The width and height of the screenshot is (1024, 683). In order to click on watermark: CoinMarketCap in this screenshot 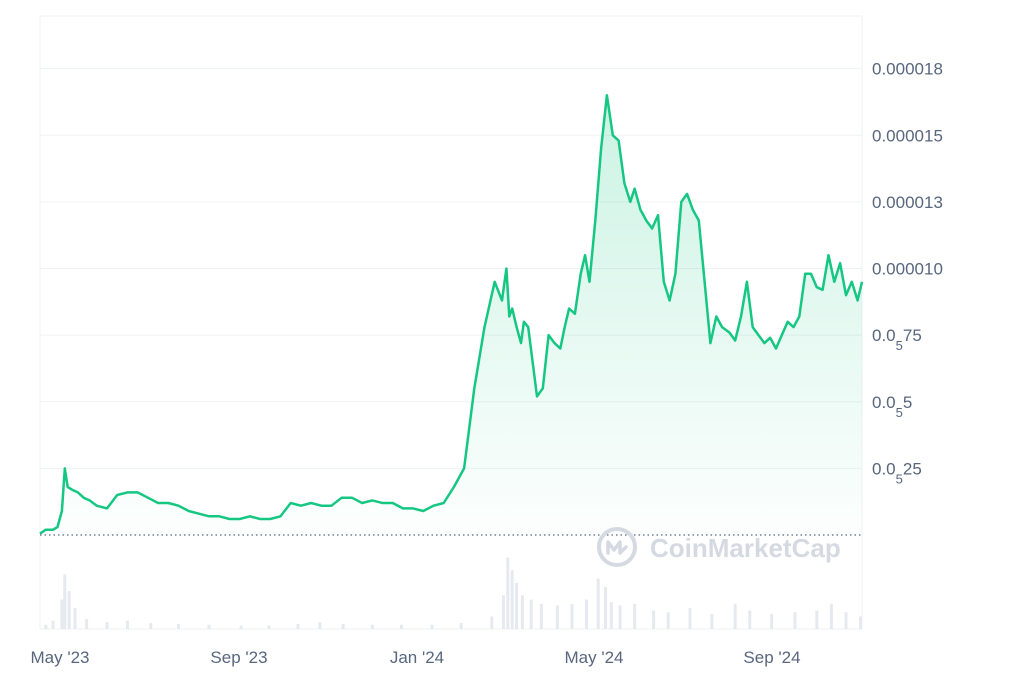, I will do `click(719, 547)`.